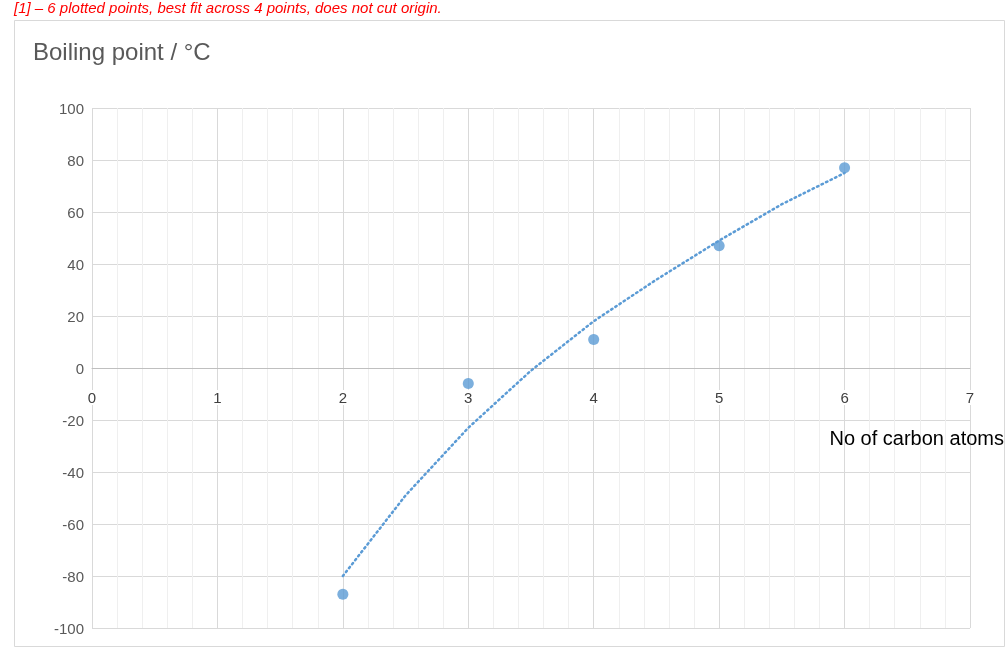  Describe the element at coordinates (593, 397) in the screenshot. I see `x-tick-label: 4` at that location.